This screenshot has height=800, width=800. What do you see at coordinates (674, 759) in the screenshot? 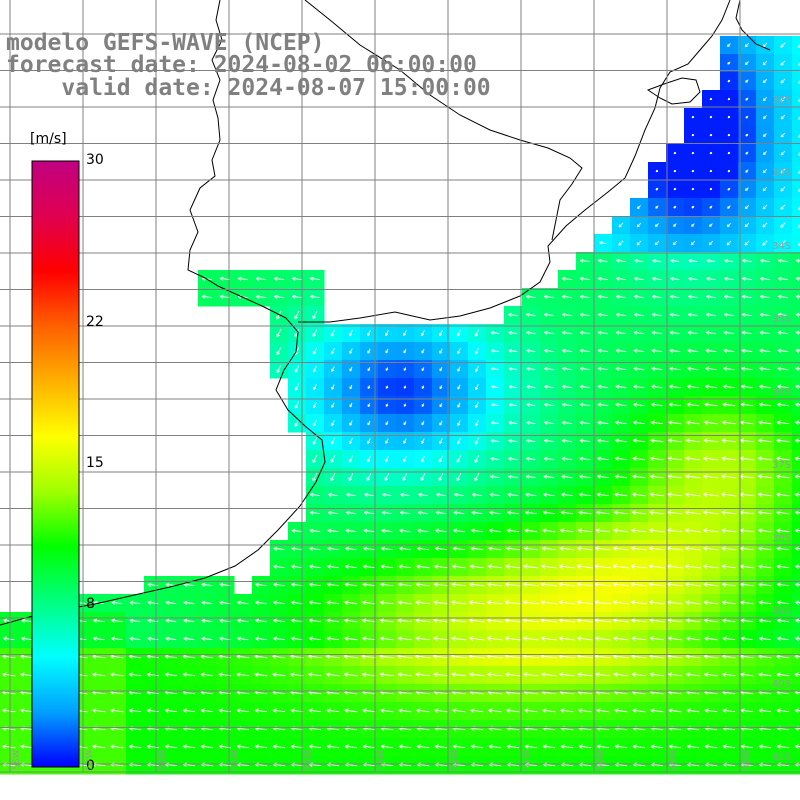
I see `longitude-label: 49W` at bounding box center [674, 759].